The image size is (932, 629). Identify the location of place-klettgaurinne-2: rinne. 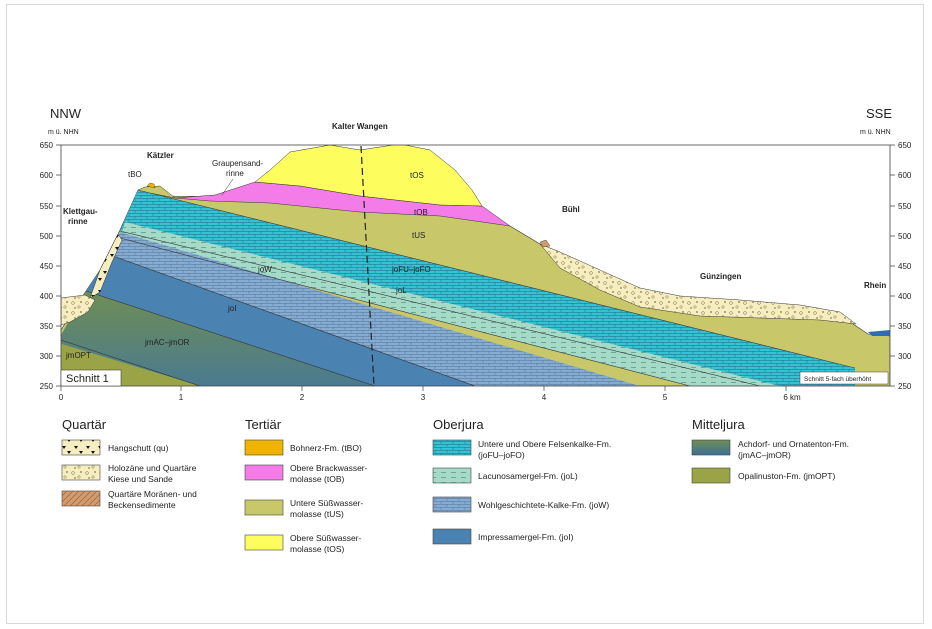
(78, 221).